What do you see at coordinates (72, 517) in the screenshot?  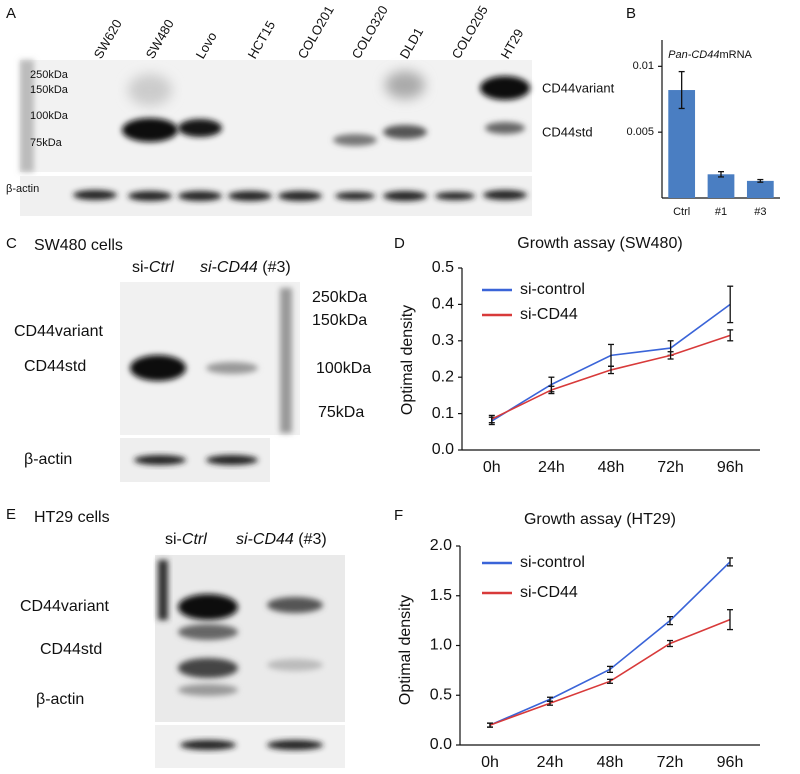 I see `panel-title: HT29 cells` at bounding box center [72, 517].